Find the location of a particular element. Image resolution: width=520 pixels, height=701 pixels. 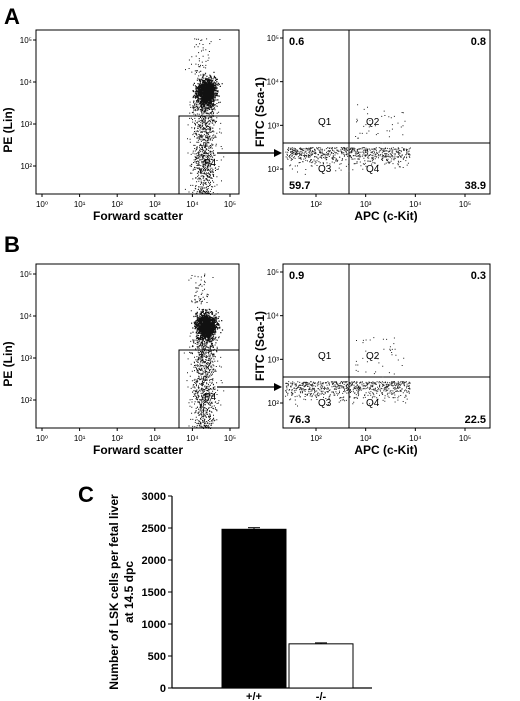

quad-pct-q2: 0.3 is located at coordinates (478, 276).